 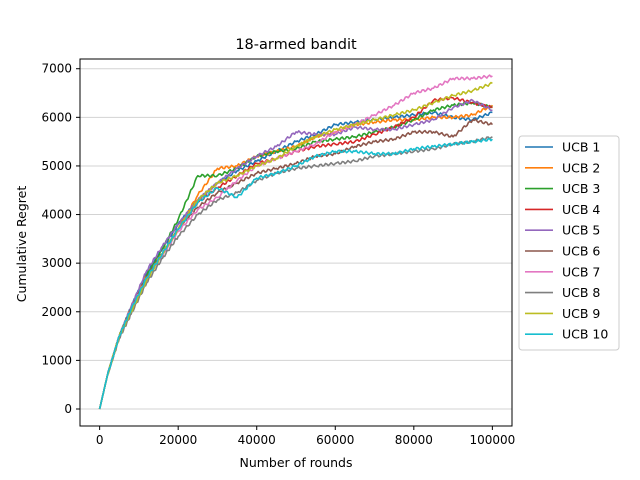 What do you see at coordinates (56, 166) in the screenshot?
I see `y-tick-label: 5000` at bounding box center [56, 166].